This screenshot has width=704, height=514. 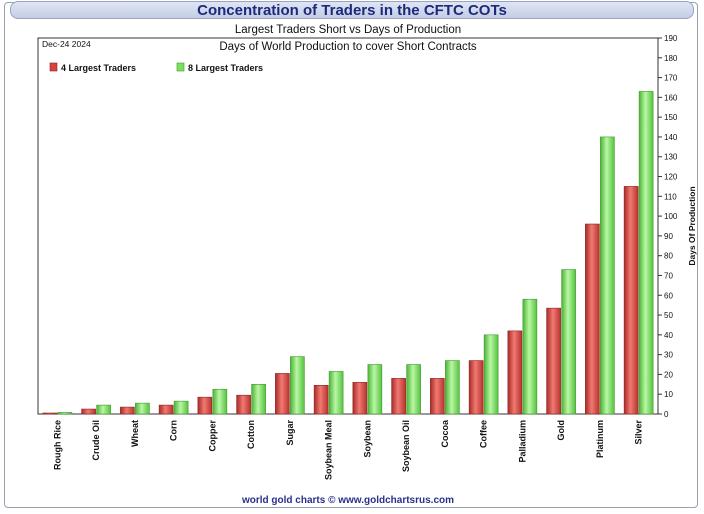 What do you see at coordinates (639, 432) in the screenshot?
I see `x-tick-label: Silver` at bounding box center [639, 432].